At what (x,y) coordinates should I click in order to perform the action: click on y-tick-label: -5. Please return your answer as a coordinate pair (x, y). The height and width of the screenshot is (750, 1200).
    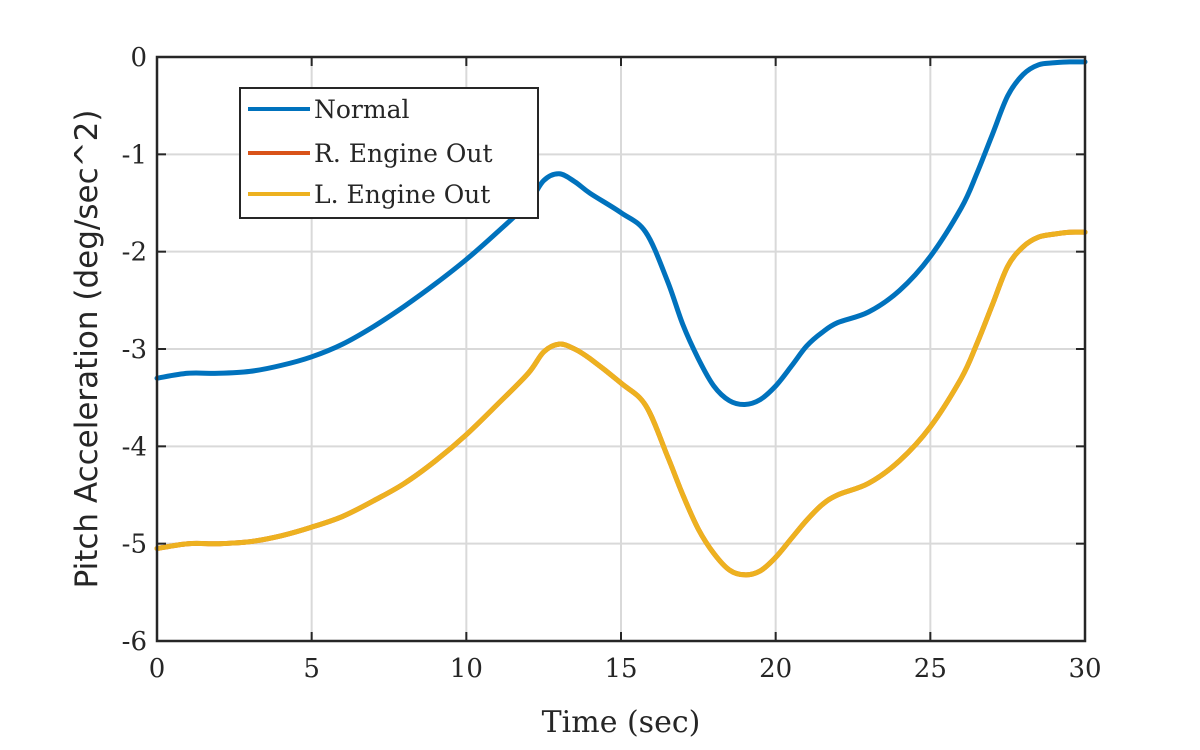
    Looking at the image, I should click on (134, 545).